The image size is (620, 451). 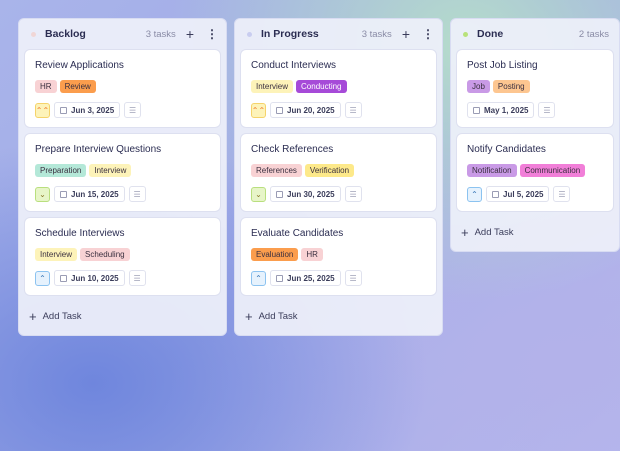 What do you see at coordinates (290, 34) in the screenshot?
I see `column-title: In Progress` at bounding box center [290, 34].